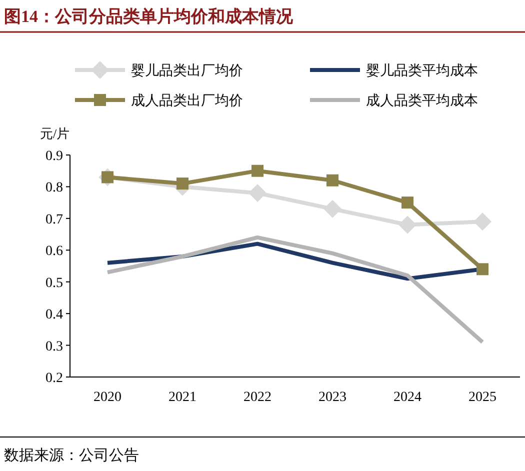 The width and height of the screenshot is (525, 471). What do you see at coordinates (54, 315) in the screenshot?
I see `y-tick-label: 0.4` at bounding box center [54, 315].